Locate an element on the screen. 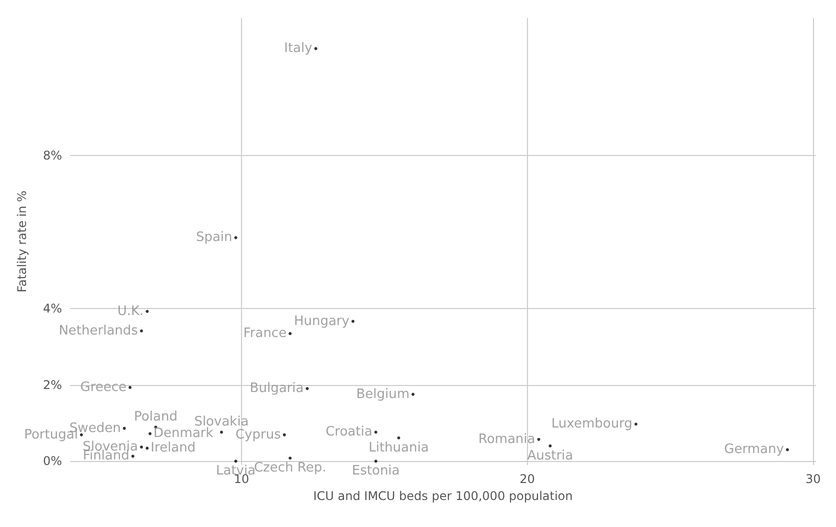 This screenshot has height=527, width=836. x-tick-label: 30 is located at coordinates (813, 479).